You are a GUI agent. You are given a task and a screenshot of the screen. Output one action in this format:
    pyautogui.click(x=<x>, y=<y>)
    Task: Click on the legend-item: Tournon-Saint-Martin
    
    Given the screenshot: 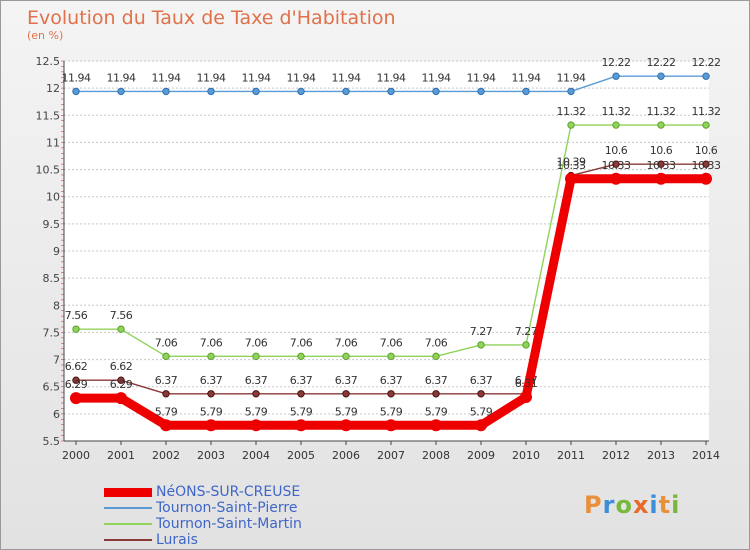 What is the action you would take?
    pyautogui.click(x=203, y=524)
    